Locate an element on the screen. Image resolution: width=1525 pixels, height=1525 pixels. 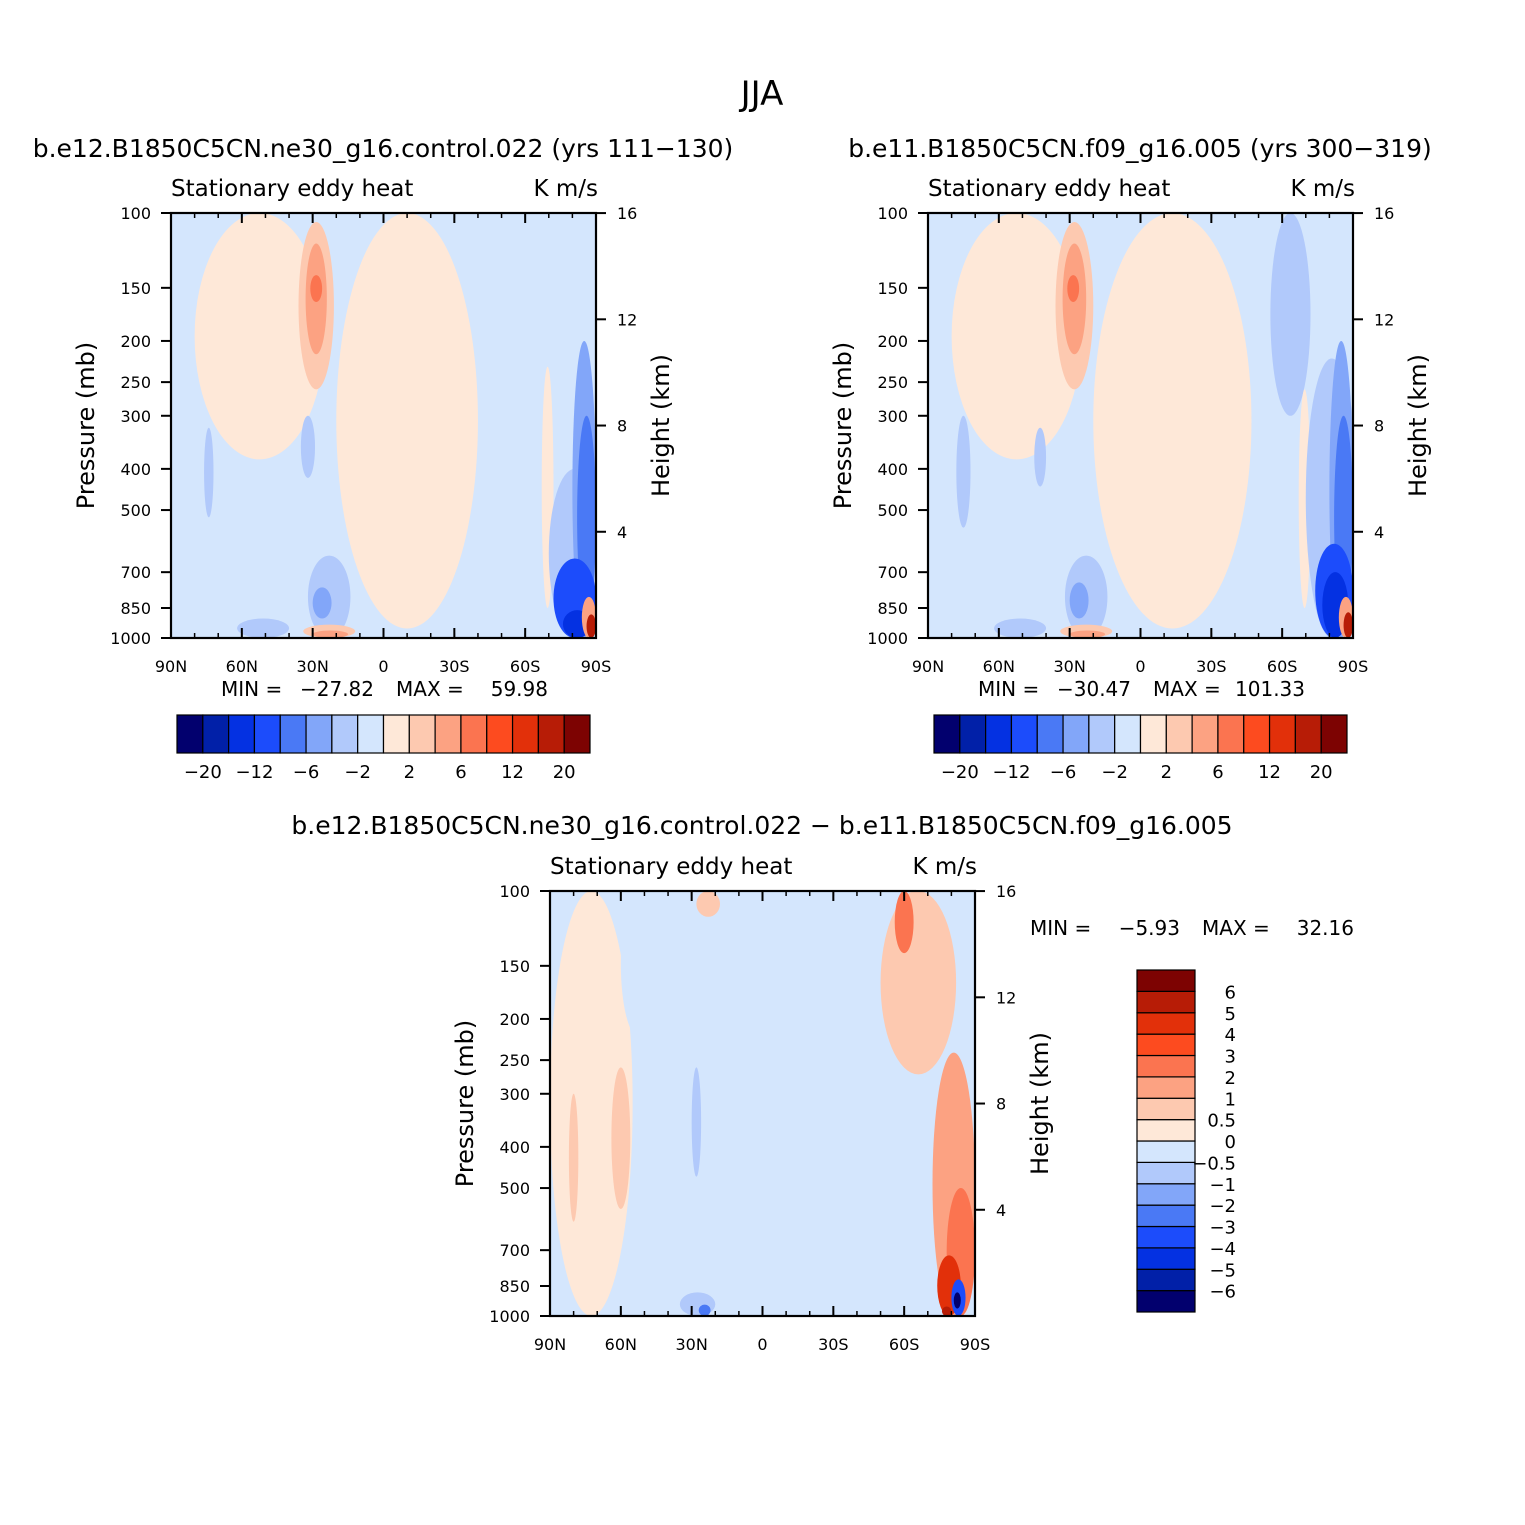
y-axis-label: Pressure (mb) is located at coordinates (465, 1103).